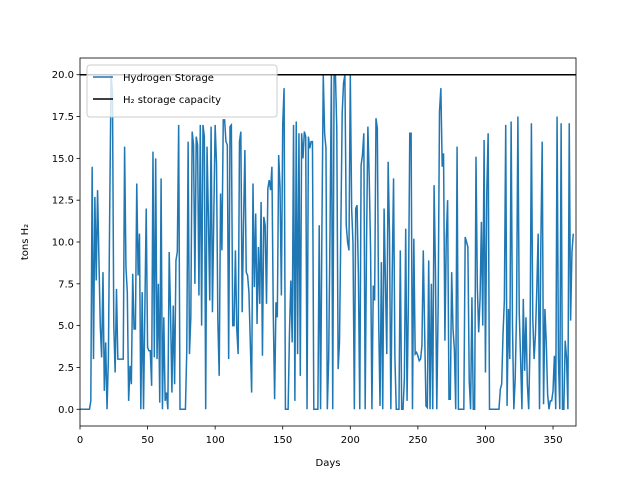 Image resolution: width=640 pixels, height=484 pixels. Describe the element at coordinates (215, 440) in the screenshot. I see `x-tick-label: 100` at that location.